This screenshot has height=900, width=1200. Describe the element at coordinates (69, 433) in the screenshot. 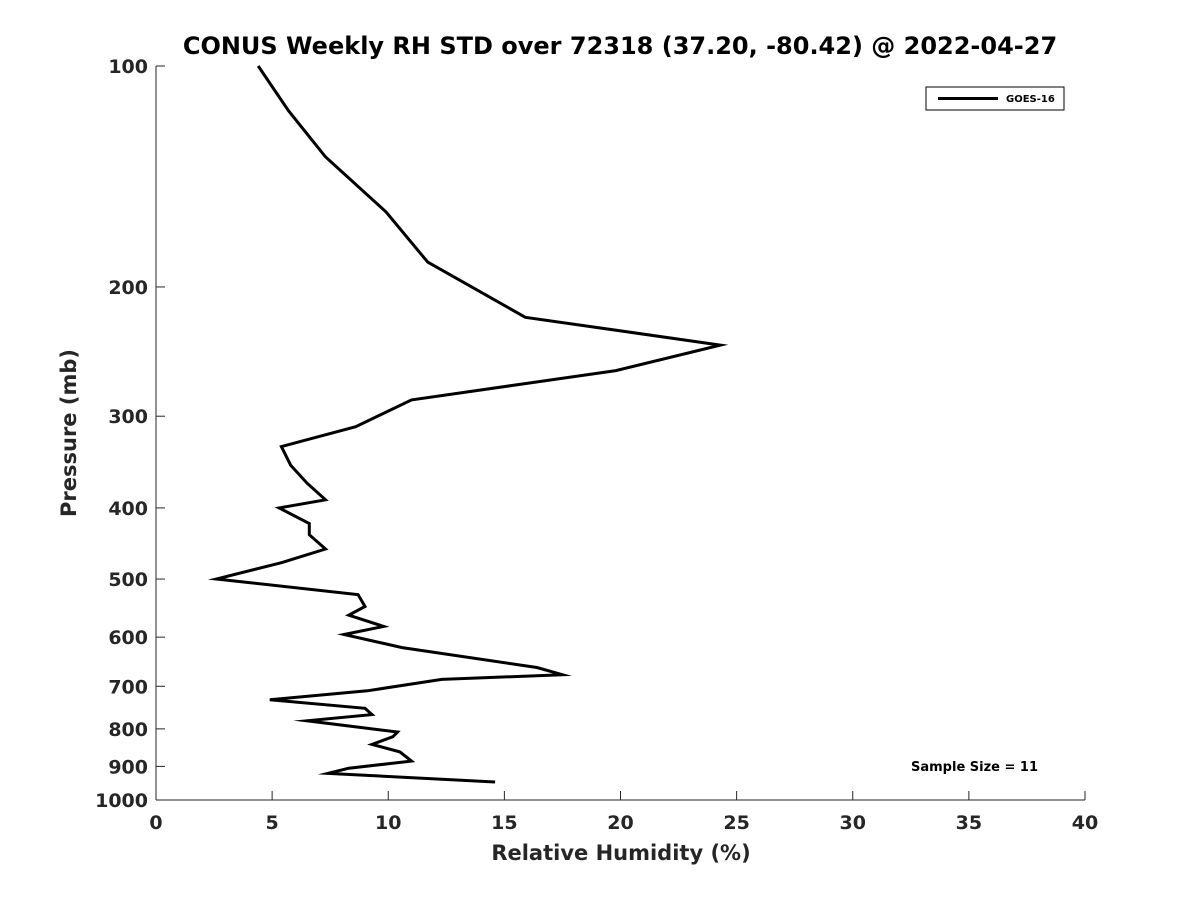

I see `y-axis-label: Pressure (mb)` at that location.